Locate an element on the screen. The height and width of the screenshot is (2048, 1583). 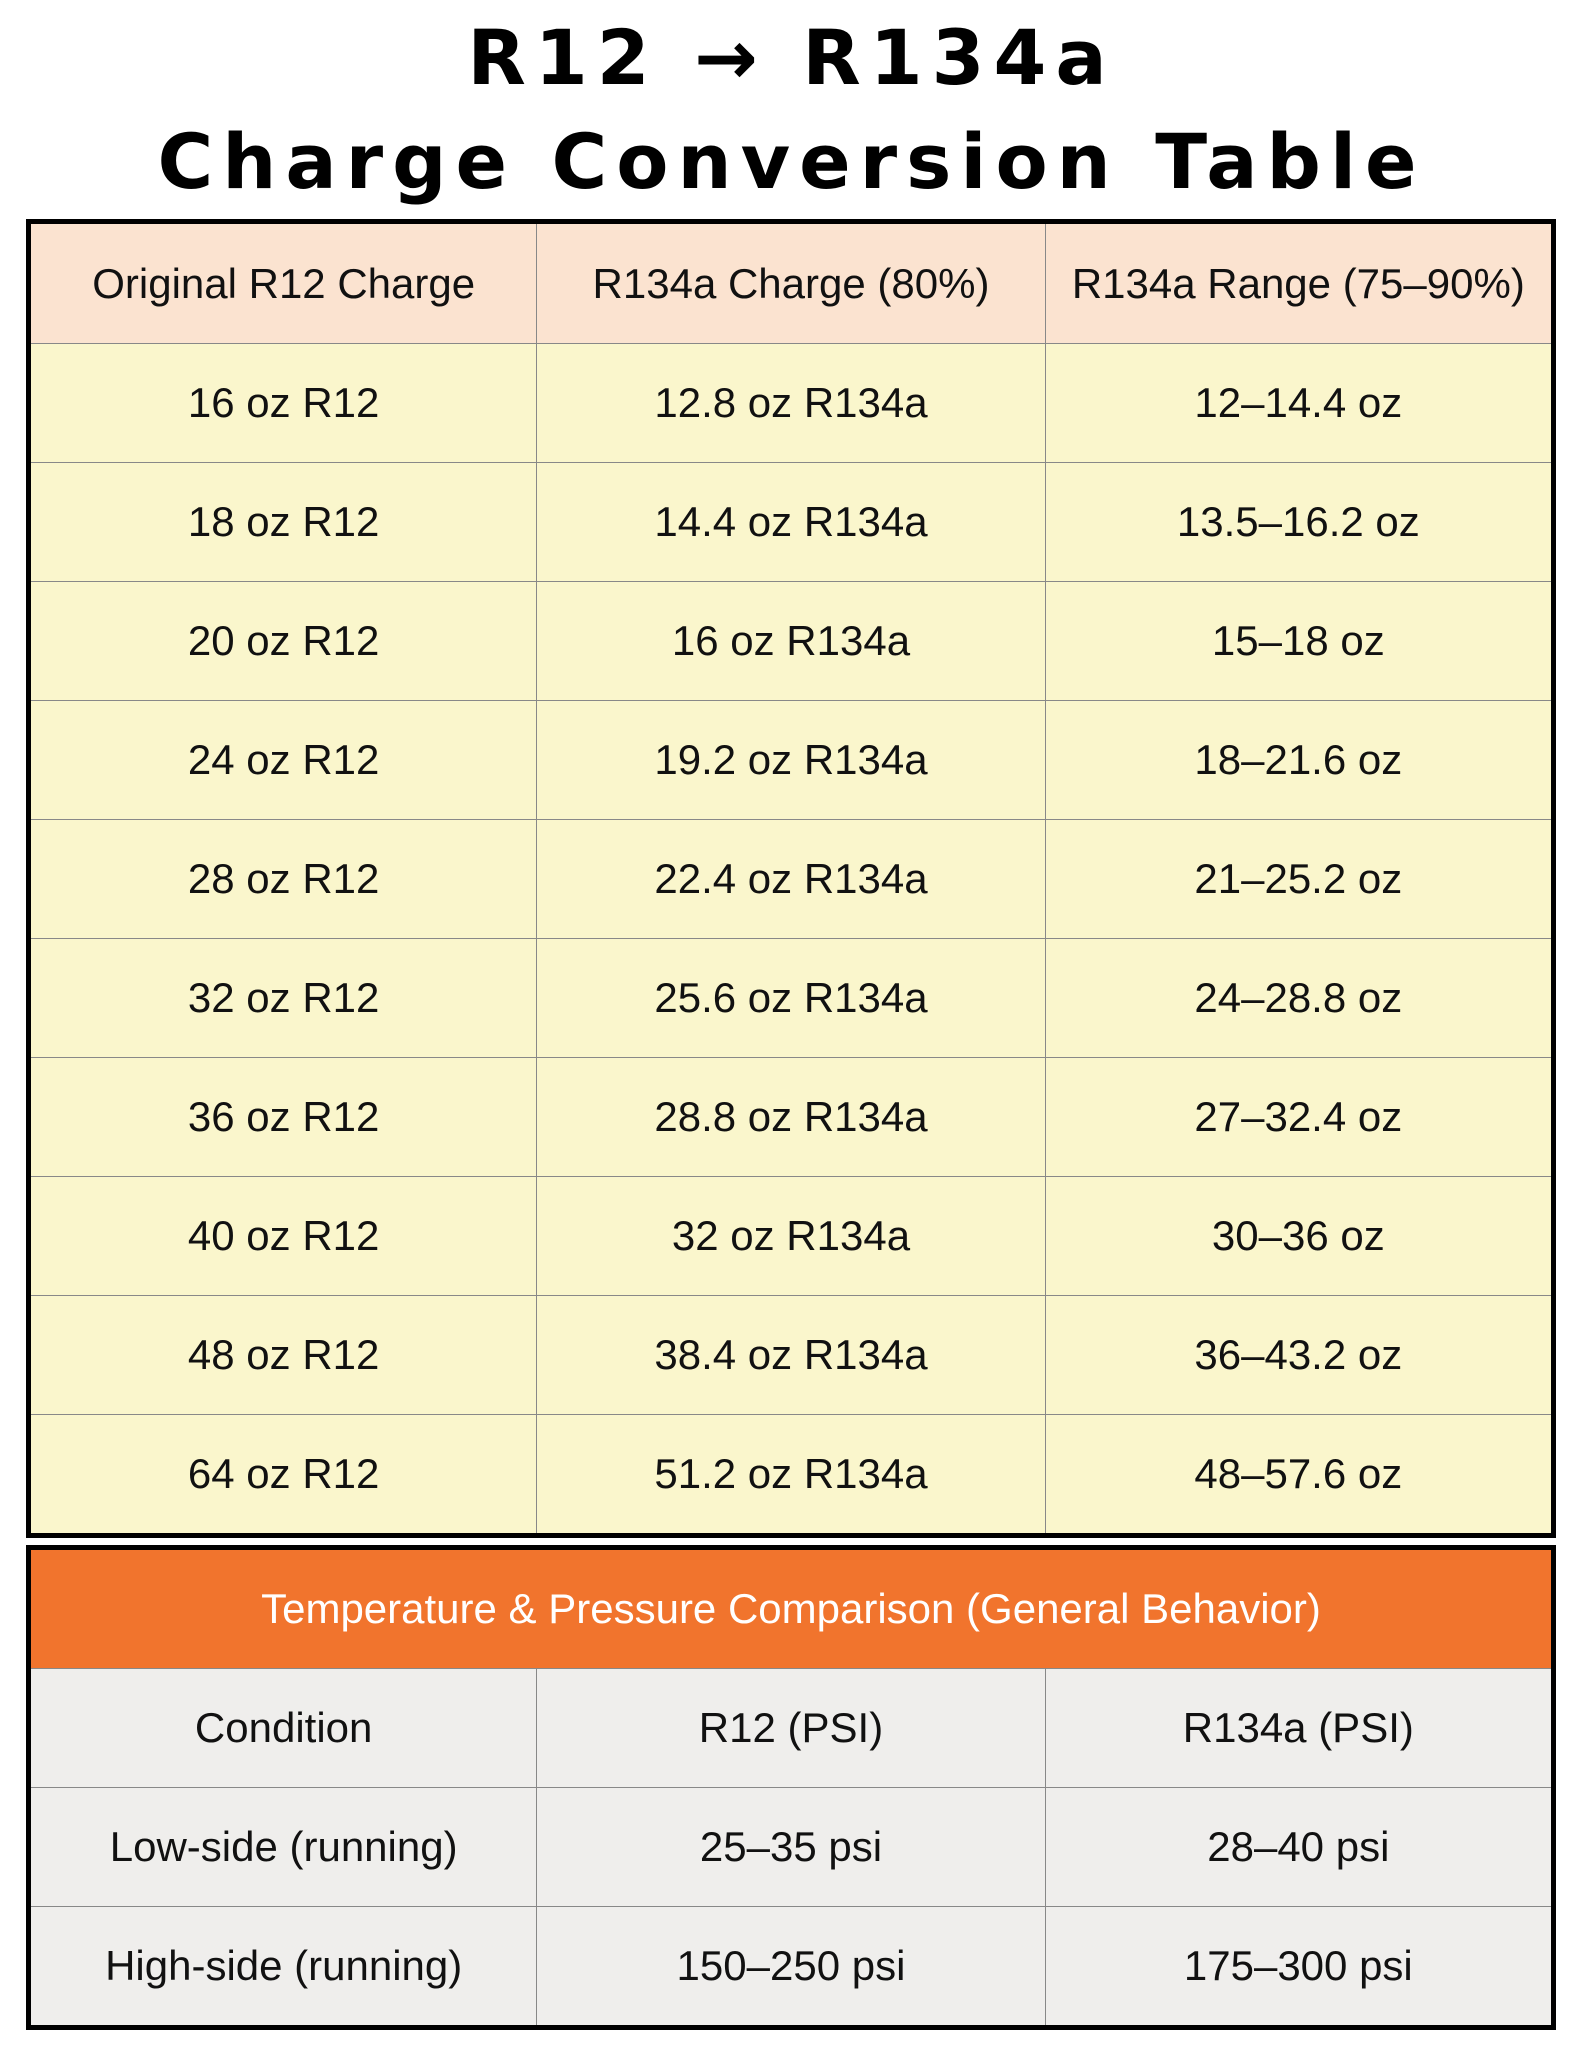
table-cell: 32 oz R12 is located at coordinates (282, 998).